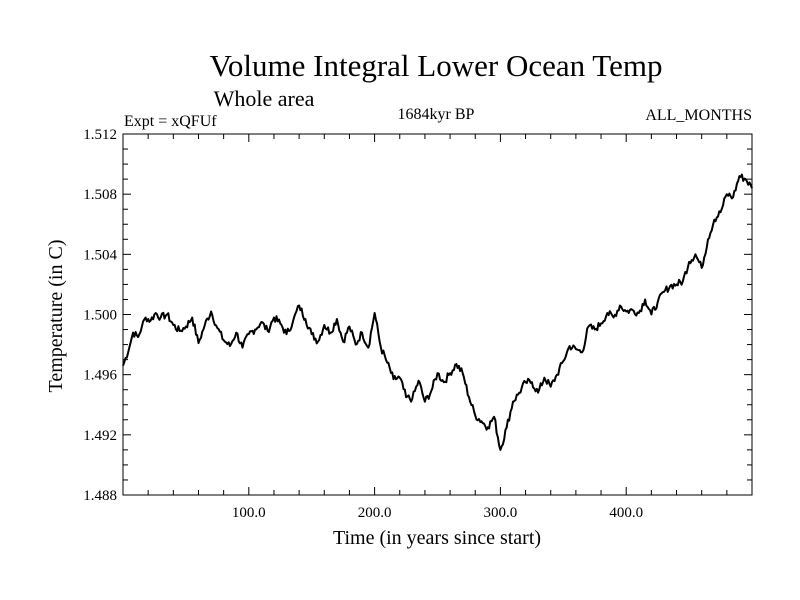 Image resolution: width=800 pixels, height=600 pixels. Describe the element at coordinates (56, 316) in the screenshot. I see `y-axis-label: Temperature (in C)` at that location.